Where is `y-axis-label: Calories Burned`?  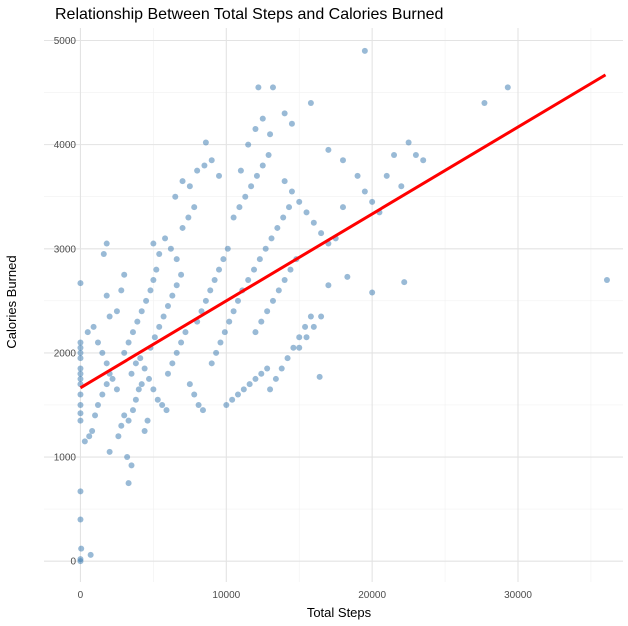 y-axis-label: Calories Burned is located at coordinates (11, 301).